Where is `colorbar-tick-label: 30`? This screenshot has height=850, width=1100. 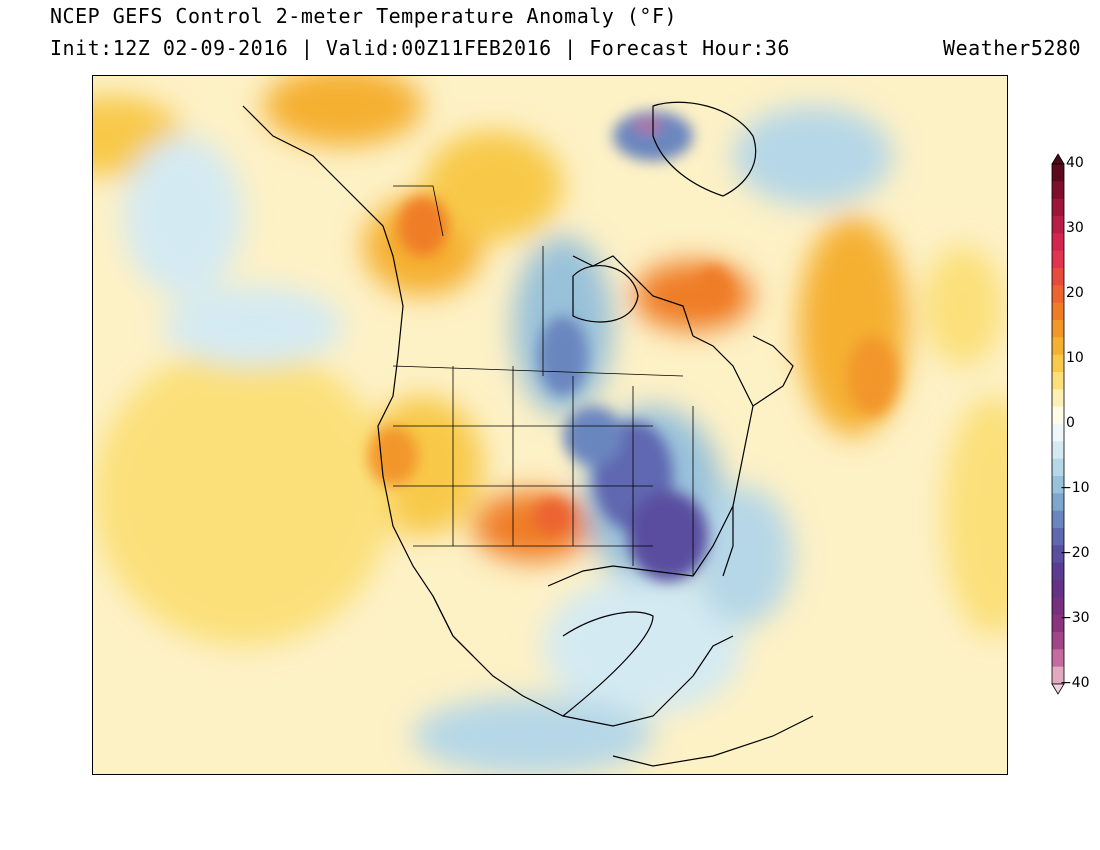 colorbar-tick-label: 30 is located at coordinates (1075, 228).